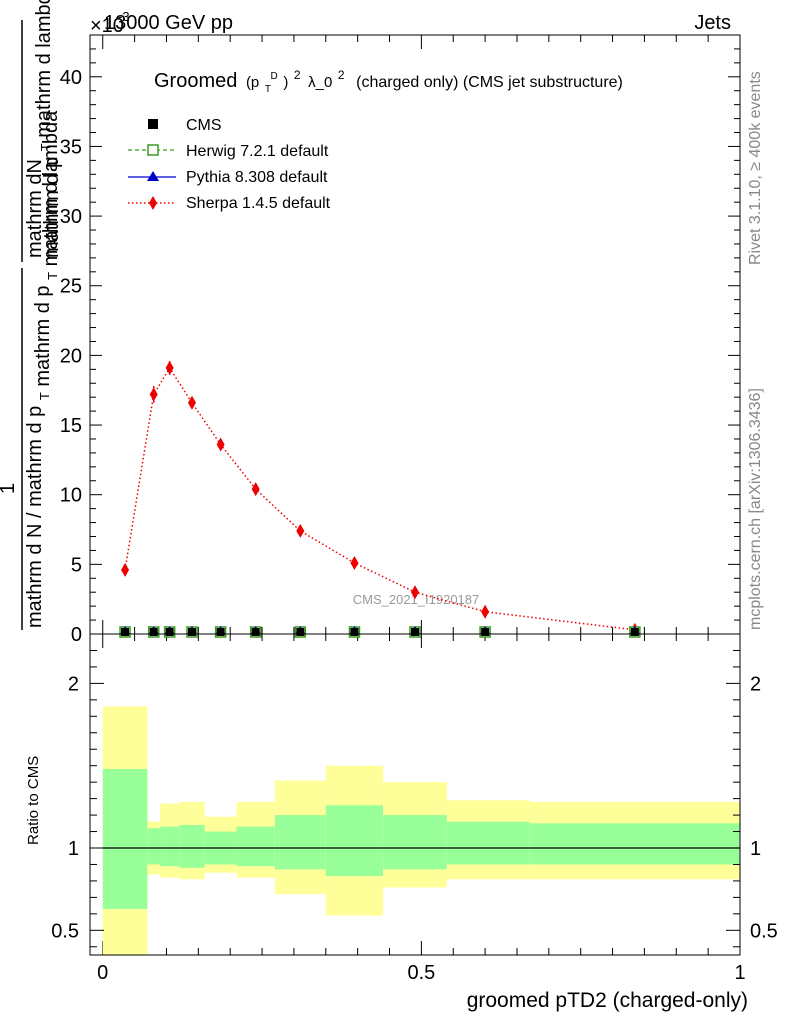 Image resolution: width=786 pixels, height=1024 pixels. I want to click on svg-text: Herwig 7.2.1 default, so click(257, 151).